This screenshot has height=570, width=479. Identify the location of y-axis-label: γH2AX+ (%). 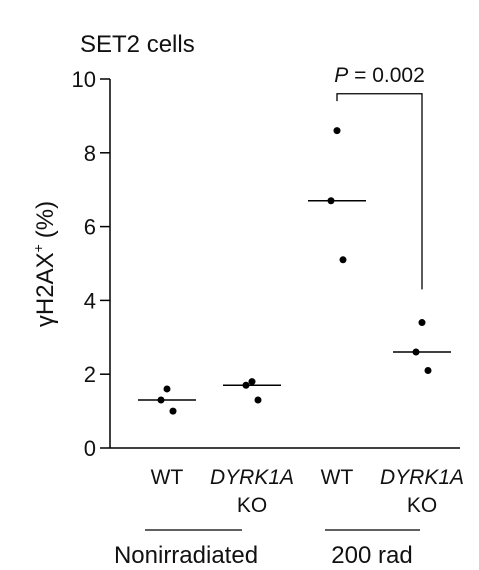
(44, 264).